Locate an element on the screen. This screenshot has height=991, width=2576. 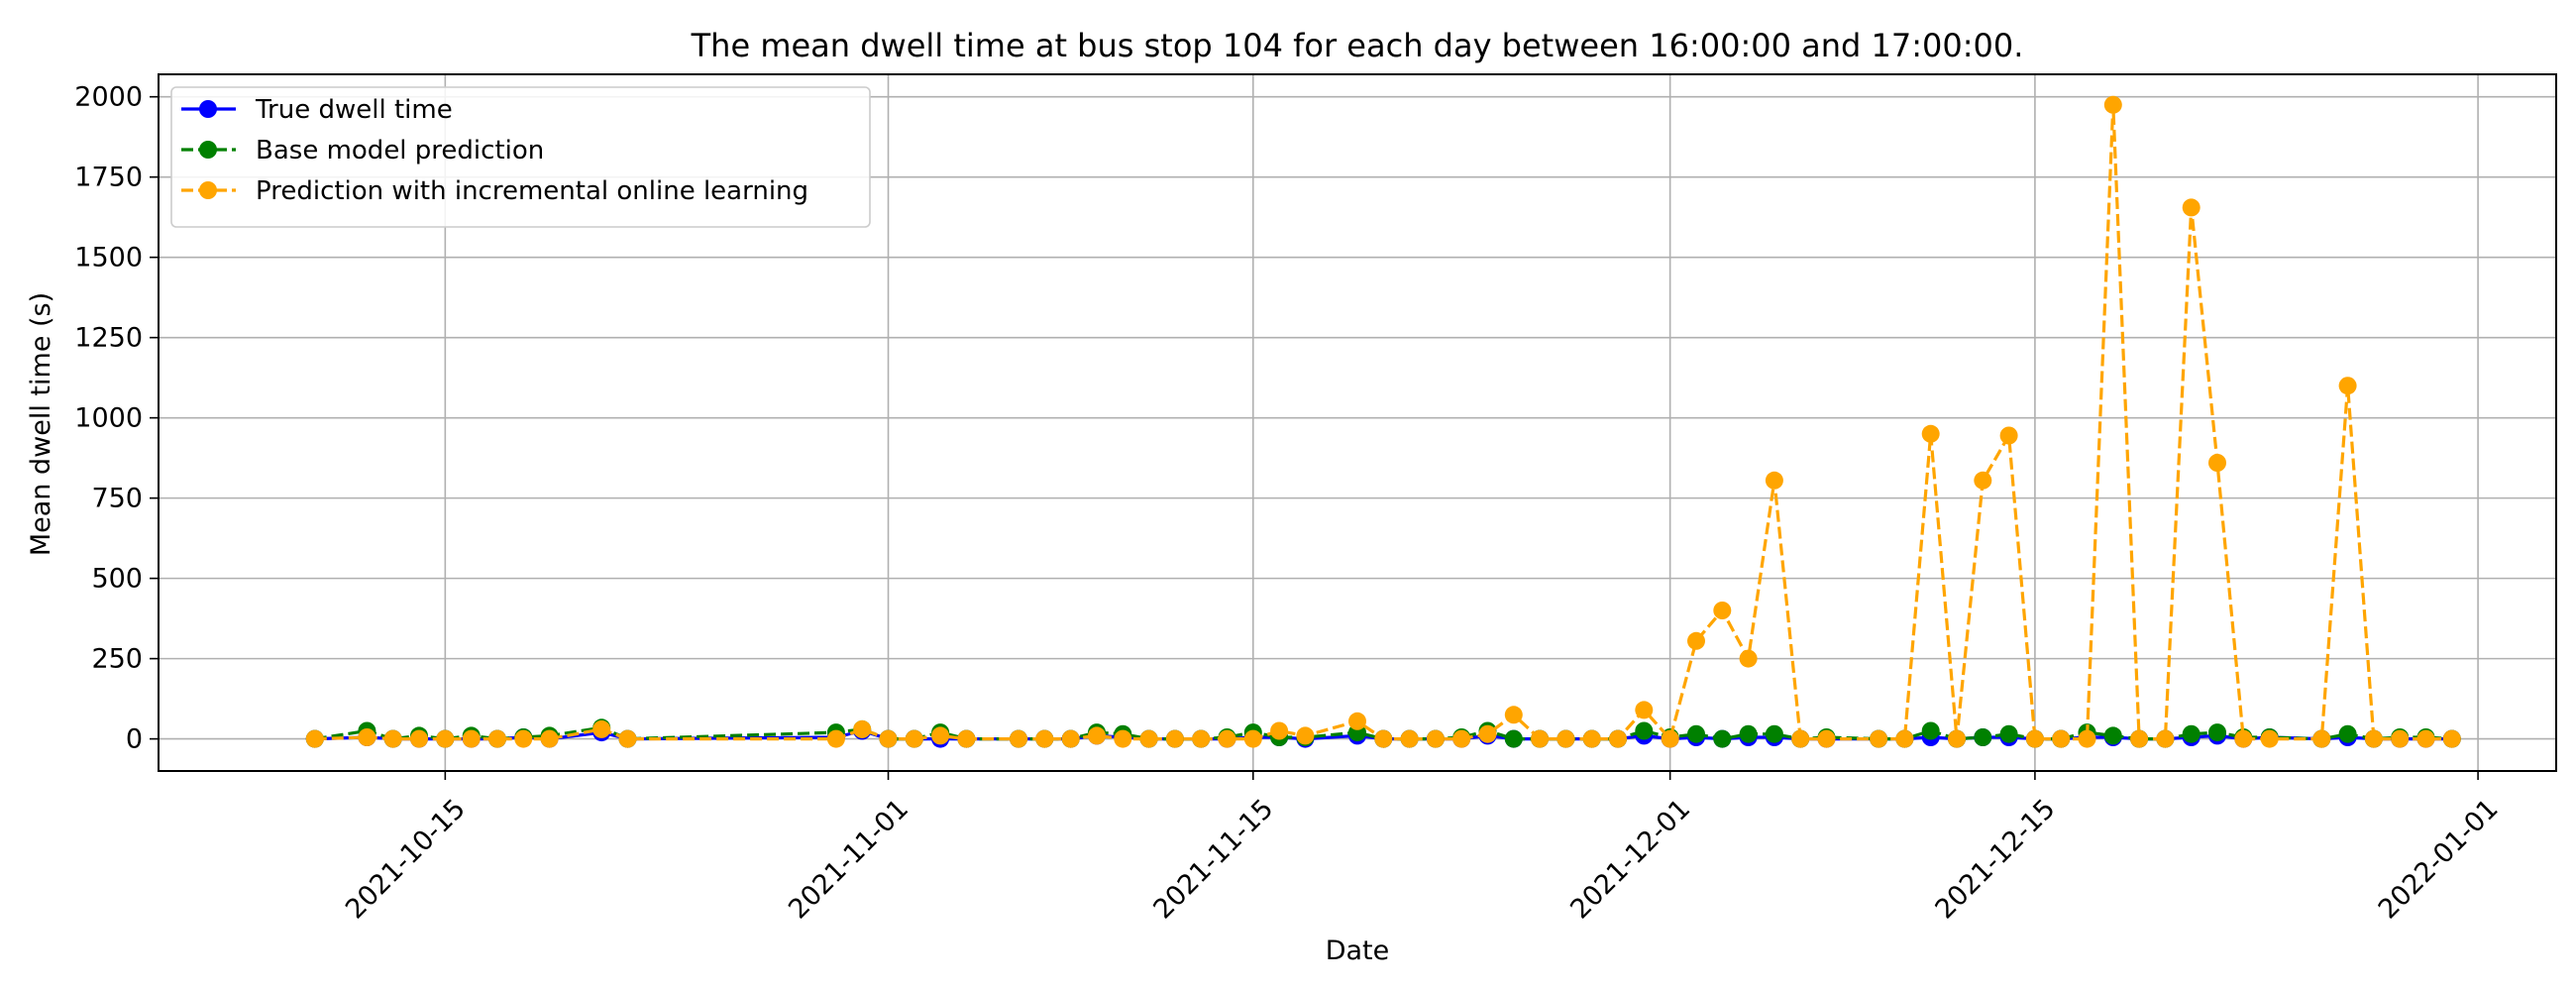
x-axis-title: Date is located at coordinates (1358, 951).